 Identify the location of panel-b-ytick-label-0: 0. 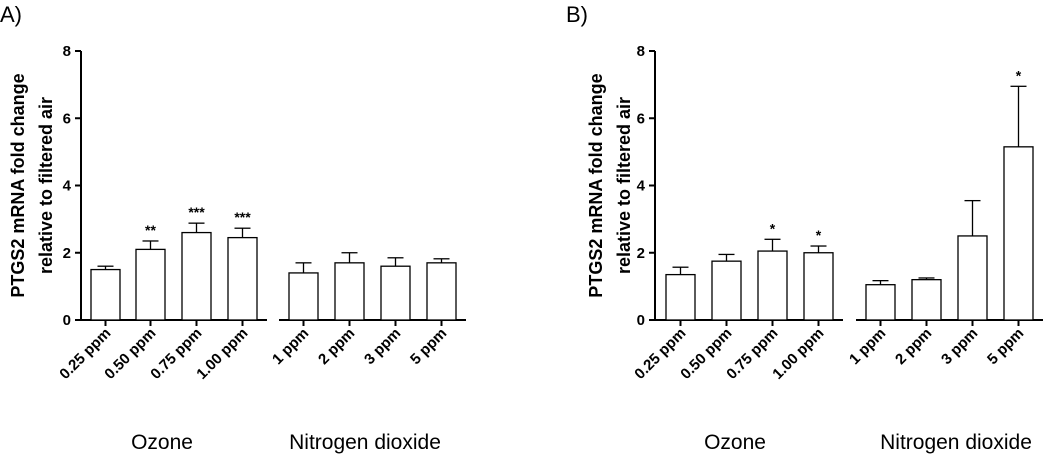
(641, 320).